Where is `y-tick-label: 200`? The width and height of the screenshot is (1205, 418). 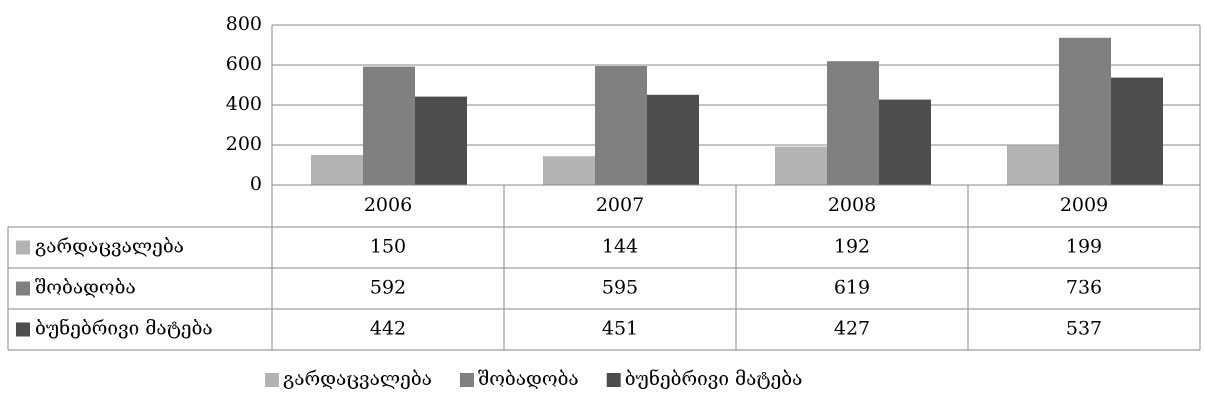 y-tick-label: 200 is located at coordinates (244, 144).